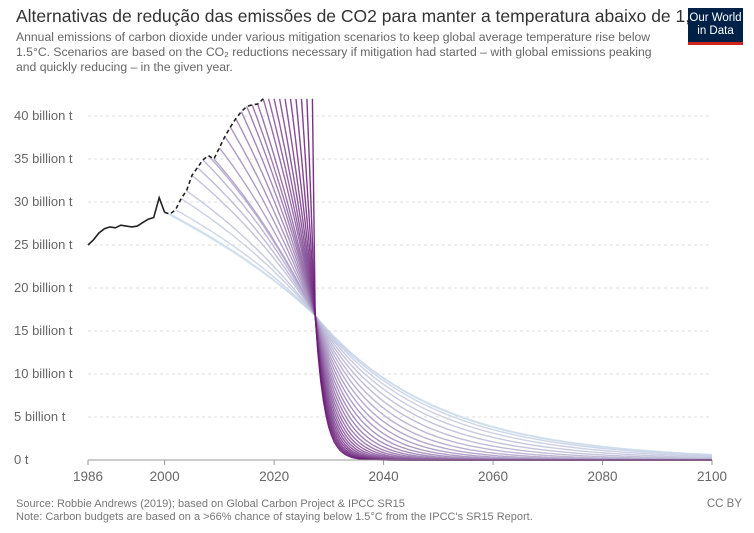 The image size is (754, 533). Describe the element at coordinates (603, 476) in the screenshot. I see `x-tick-label: 2080` at that location.